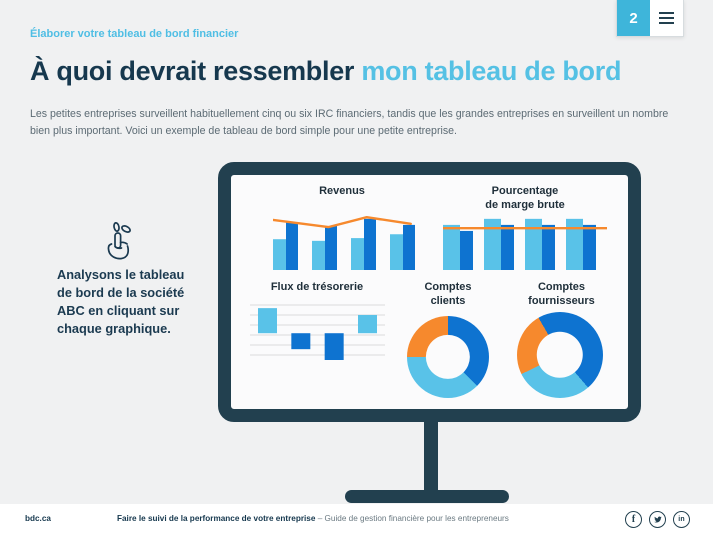 Image resolution: width=713 pixels, height=535 pixels. I want to click on revenue-bar-chart, so click(343, 242).